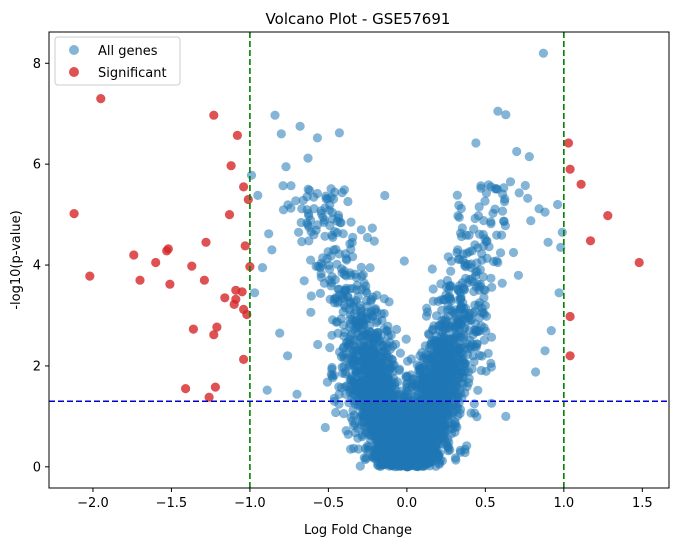  Describe the element at coordinates (358, 530) in the screenshot. I see `x-axis-label: Log Fold Change` at that location.